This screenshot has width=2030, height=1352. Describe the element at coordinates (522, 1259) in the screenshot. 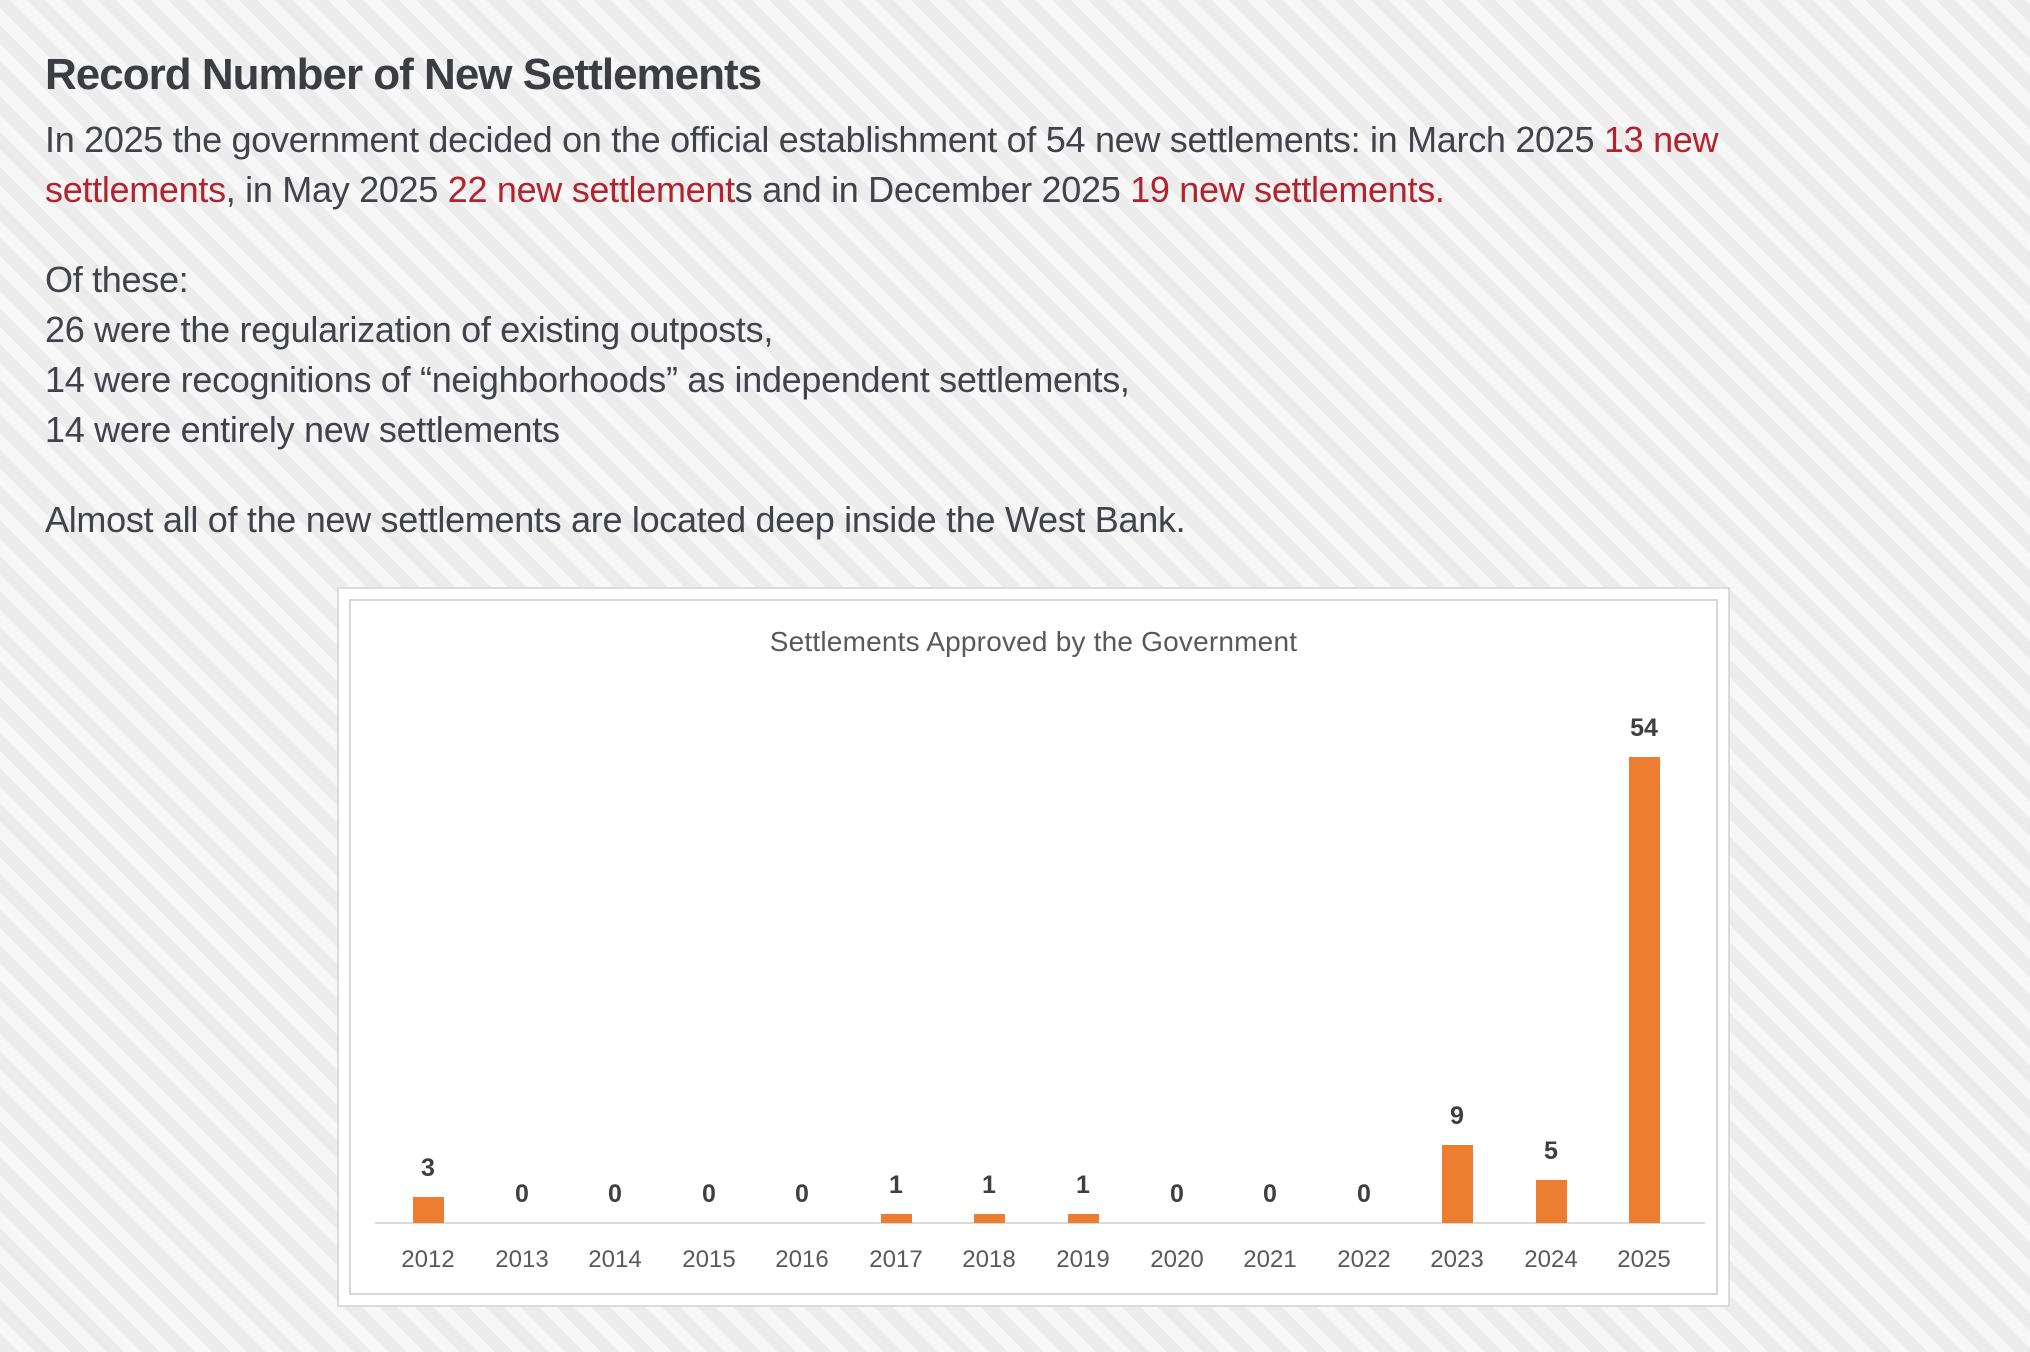

I see `x-tick-label-2013: 2013` at that location.